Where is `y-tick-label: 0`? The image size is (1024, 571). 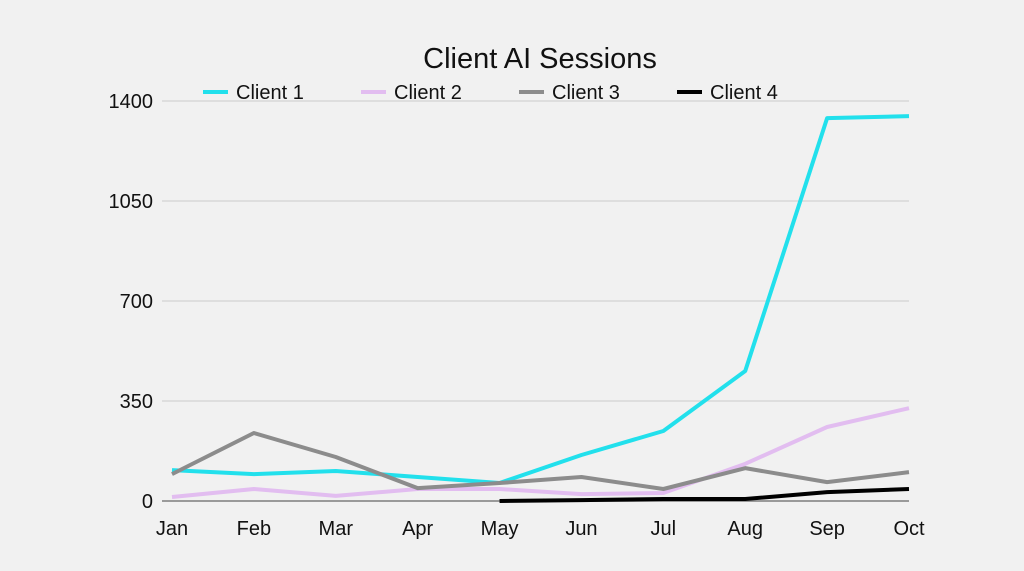 y-tick-label: 0 is located at coordinates (147, 502).